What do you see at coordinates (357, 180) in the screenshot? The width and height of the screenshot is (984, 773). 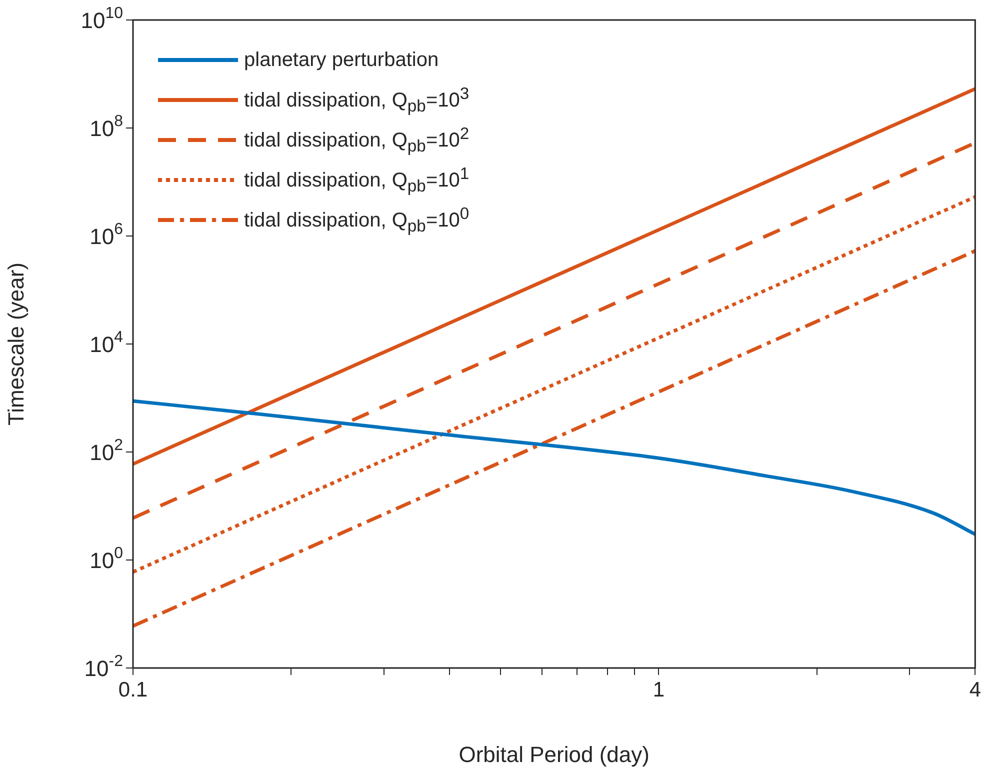 I see `legend-label: tidal dissipation, Q$_{pb}$=10$^{1}$` at bounding box center [357, 180].